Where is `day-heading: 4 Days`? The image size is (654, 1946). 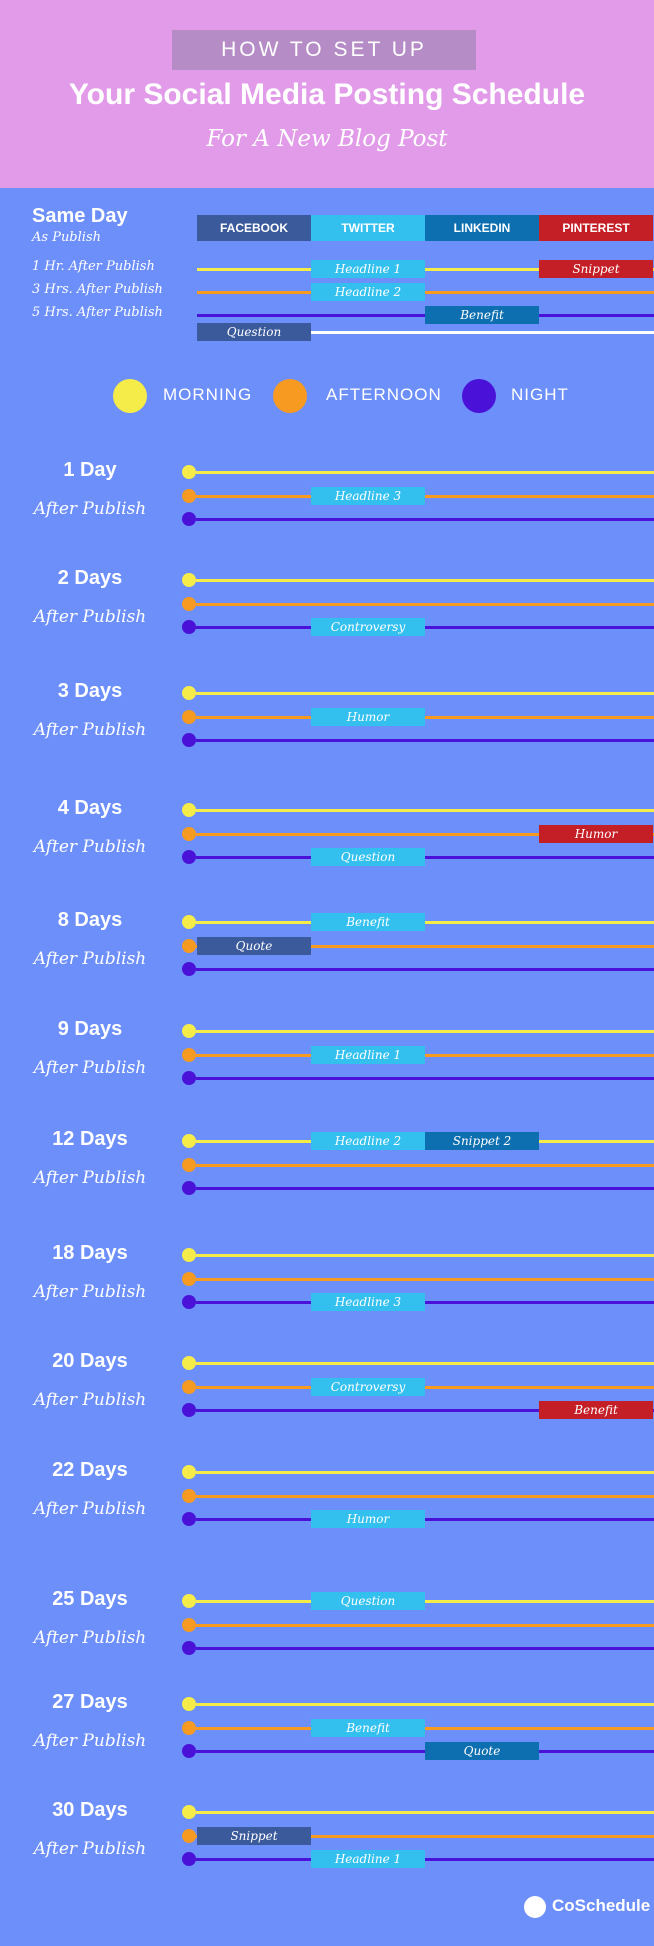 day-heading: 4 Days is located at coordinates (90, 808).